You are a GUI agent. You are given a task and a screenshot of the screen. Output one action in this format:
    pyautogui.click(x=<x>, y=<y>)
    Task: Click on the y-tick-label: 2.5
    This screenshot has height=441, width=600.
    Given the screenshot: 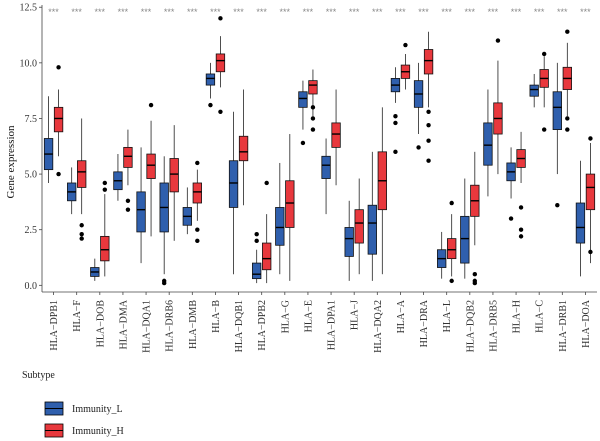 What is the action you would take?
    pyautogui.click(x=31, y=230)
    